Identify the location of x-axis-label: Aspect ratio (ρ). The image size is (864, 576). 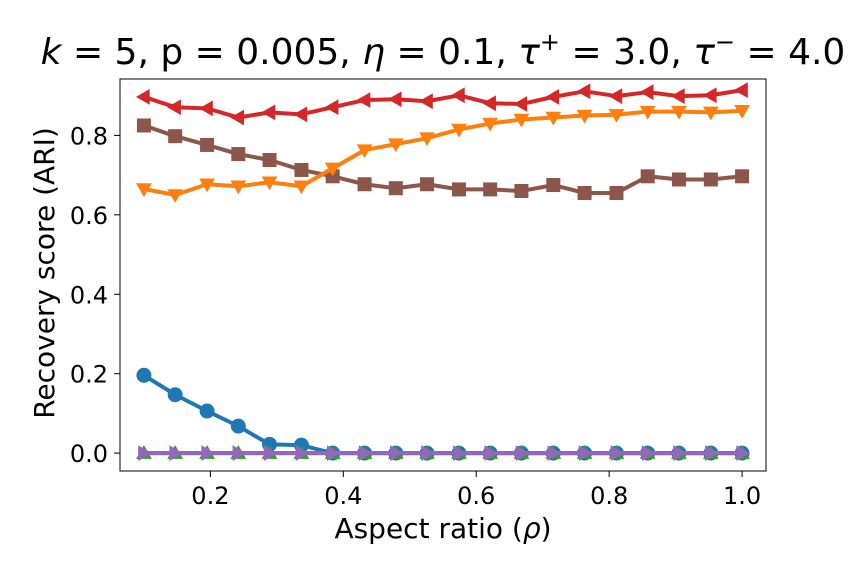
(442, 528).